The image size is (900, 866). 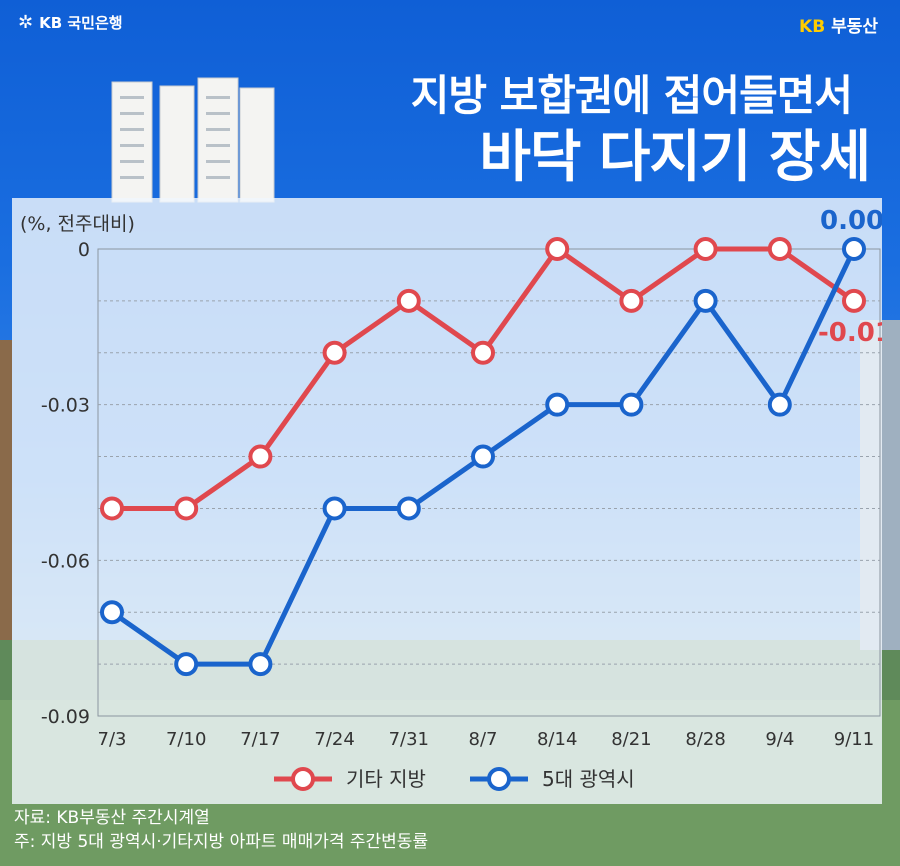 What do you see at coordinates (65, 717) in the screenshot?
I see `y-tick-label: -0.09` at bounding box center [65, 717].